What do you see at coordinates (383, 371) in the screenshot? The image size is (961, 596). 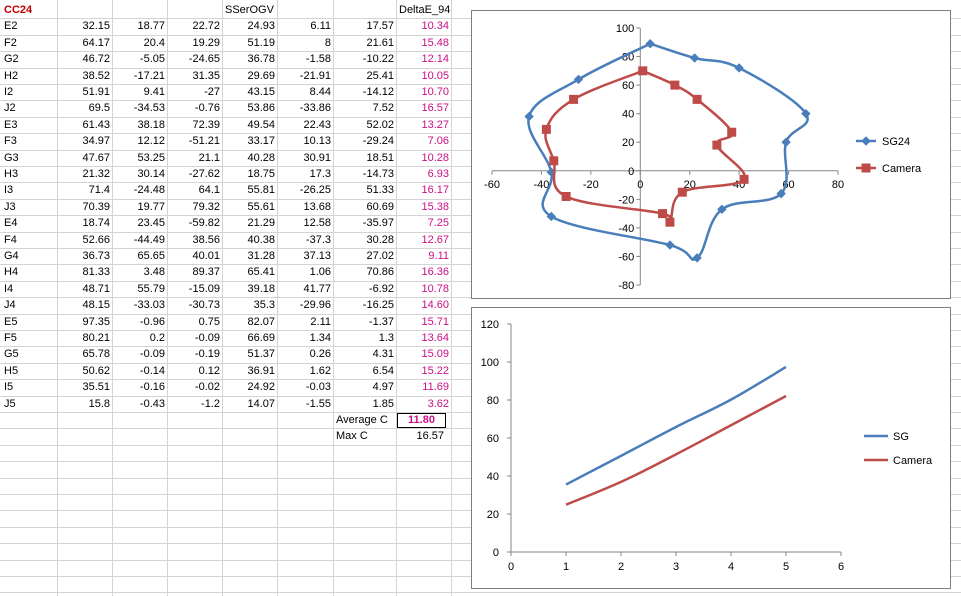 I see `value-cell: 6.54` at bounding box center [383, 371].